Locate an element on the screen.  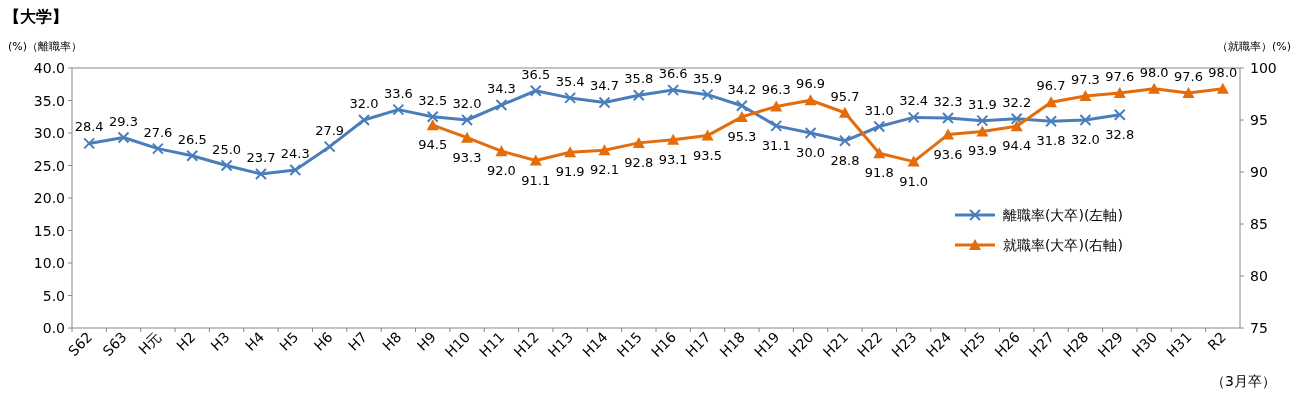
data-label: 93.1 is located at coordinates (673, 159).